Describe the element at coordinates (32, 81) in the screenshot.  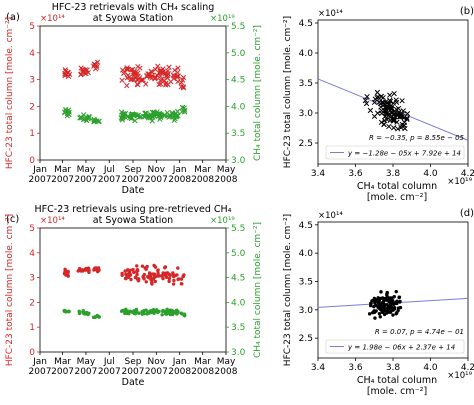
I see `left-y-tick-label: 3` at that location.